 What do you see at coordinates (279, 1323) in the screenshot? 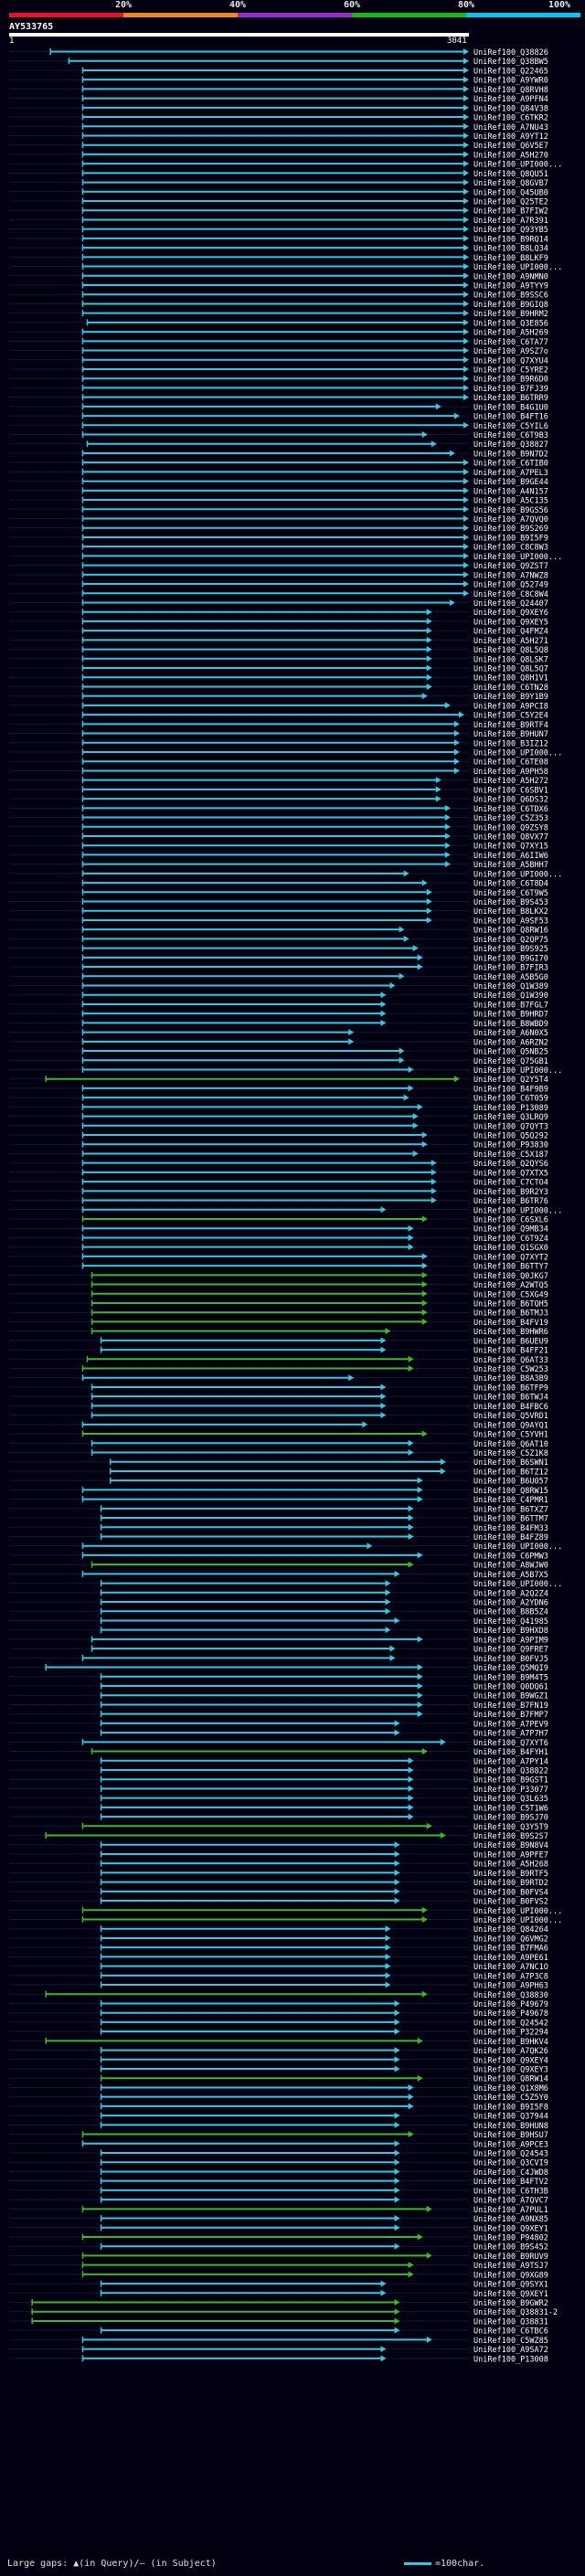
I see `hit-row: UniRef100_B4FV19` at bounding box center [279, 1323].